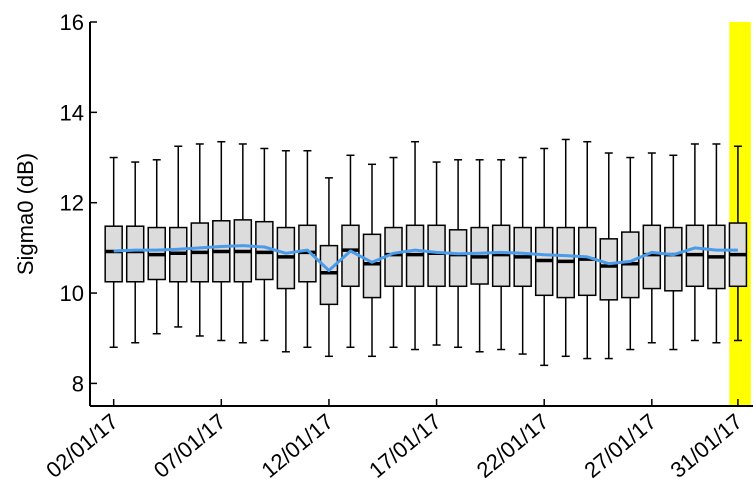 This screenshot has width=756, height=504. What do you see at coordinates (72, 293) in the screenshot?
I see `y-tick-label: 10` at bounding box center [72, 293].